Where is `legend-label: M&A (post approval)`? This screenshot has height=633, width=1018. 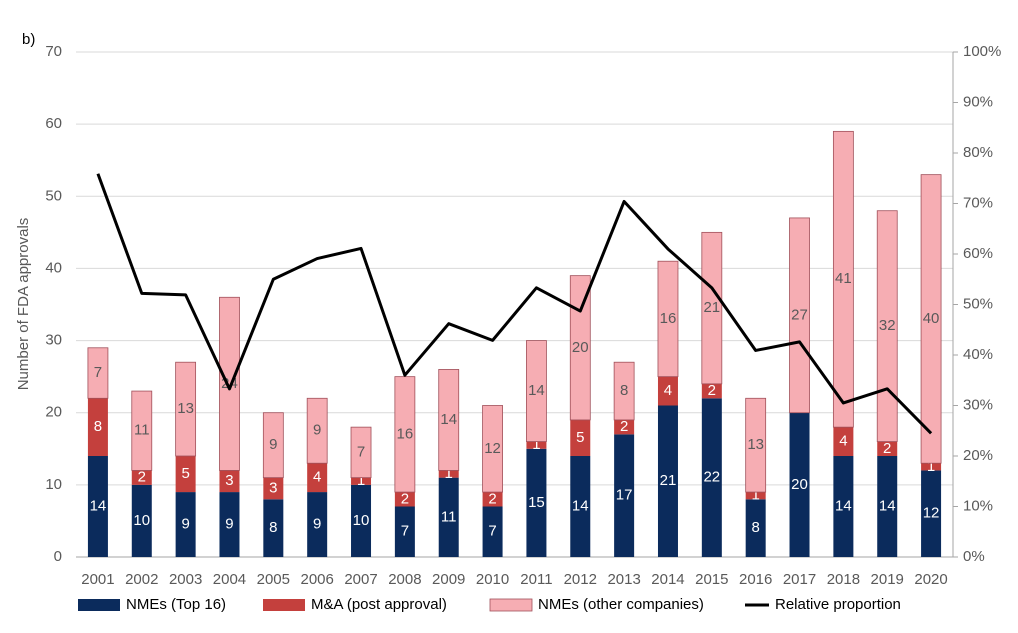
legend-label: M&A (post approval) is located at coordinates (379, 604).